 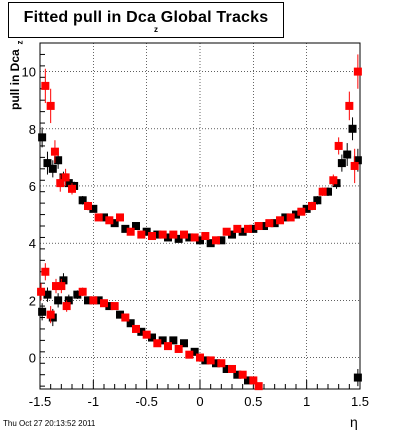 I want to click on chart-title-subscript: z, so click(x=156, y=29).